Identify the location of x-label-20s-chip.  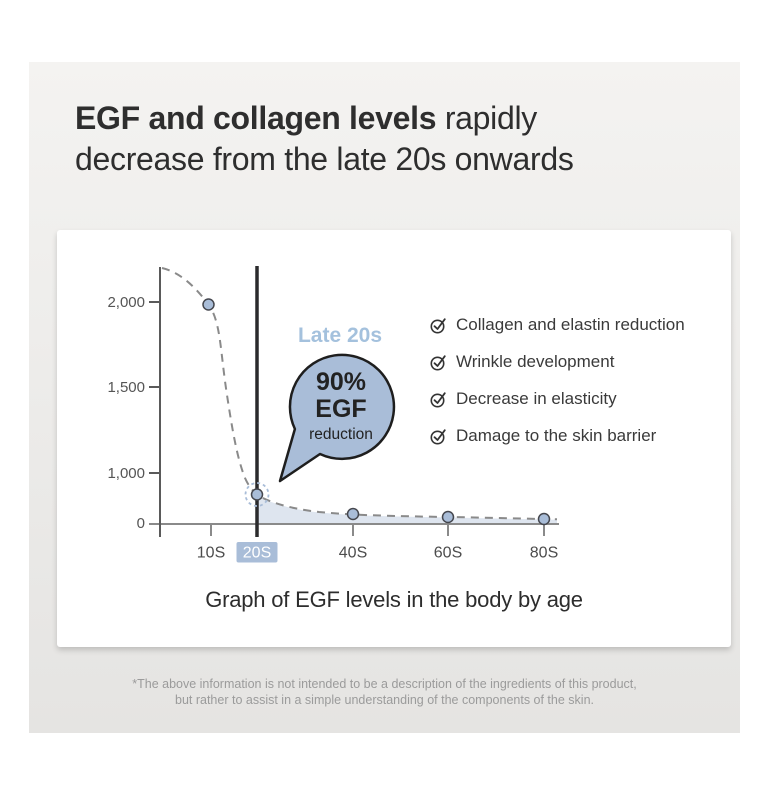
(257, 552).